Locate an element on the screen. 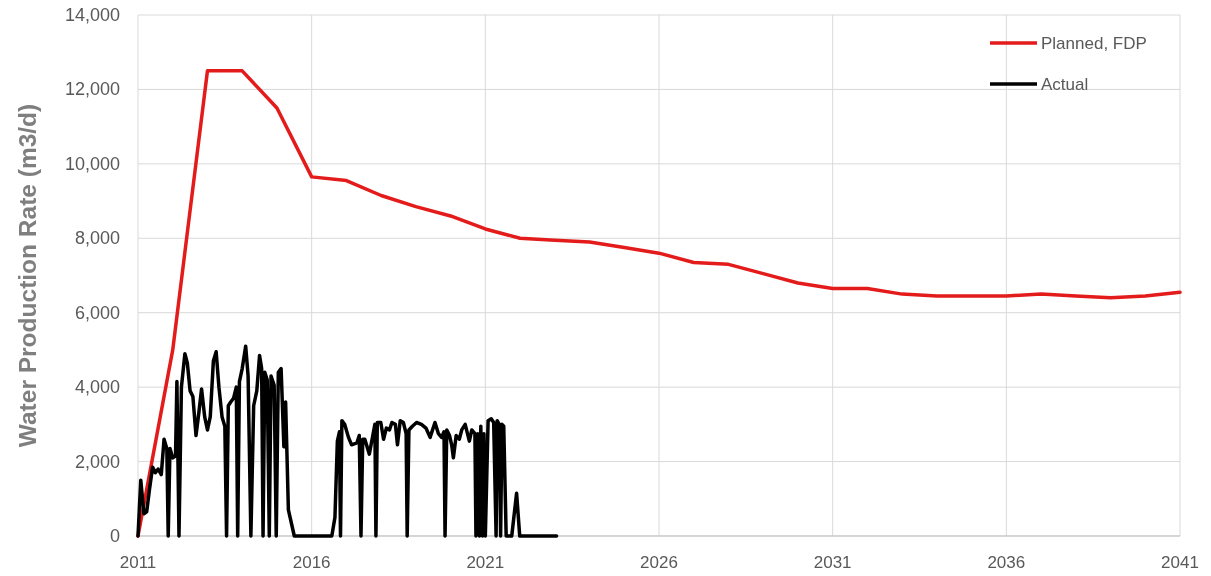 The height and width of the screenshot is (576, 1211). legend-label: Actual is located at coordinates (1065, 84).